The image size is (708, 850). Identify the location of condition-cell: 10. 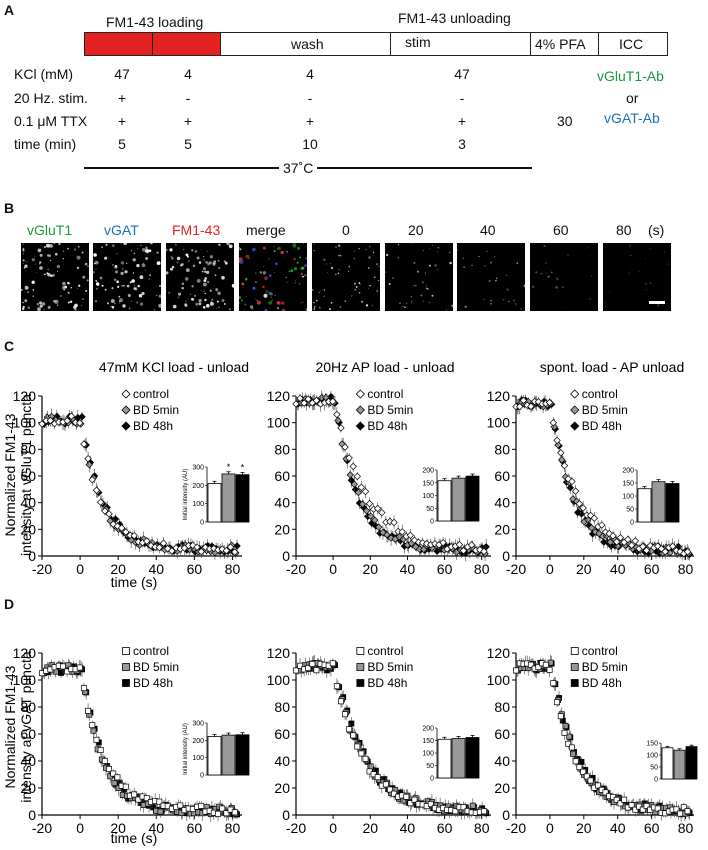
(310, 144).